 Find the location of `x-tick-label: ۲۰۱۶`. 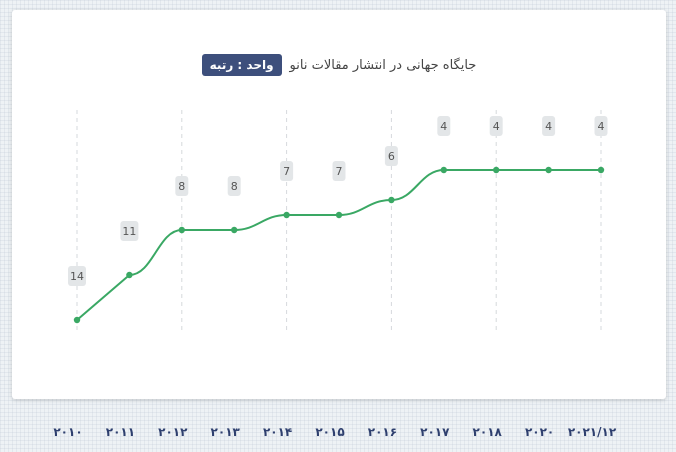

x-tick-label: ۲۰۱۶ is located at coordinates (382, 432).